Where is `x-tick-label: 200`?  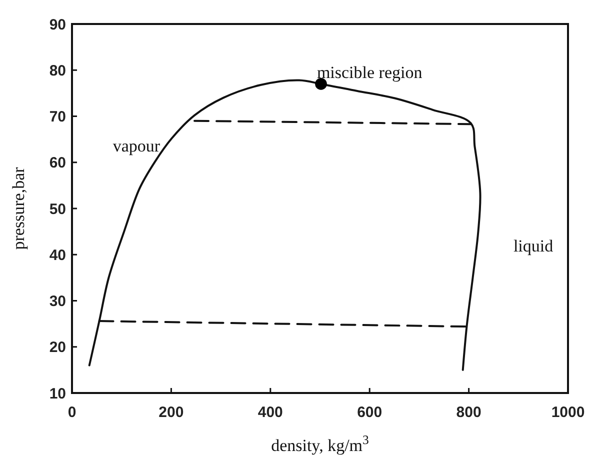
x-tick-label: 200 is located at coordinates (171, 412).